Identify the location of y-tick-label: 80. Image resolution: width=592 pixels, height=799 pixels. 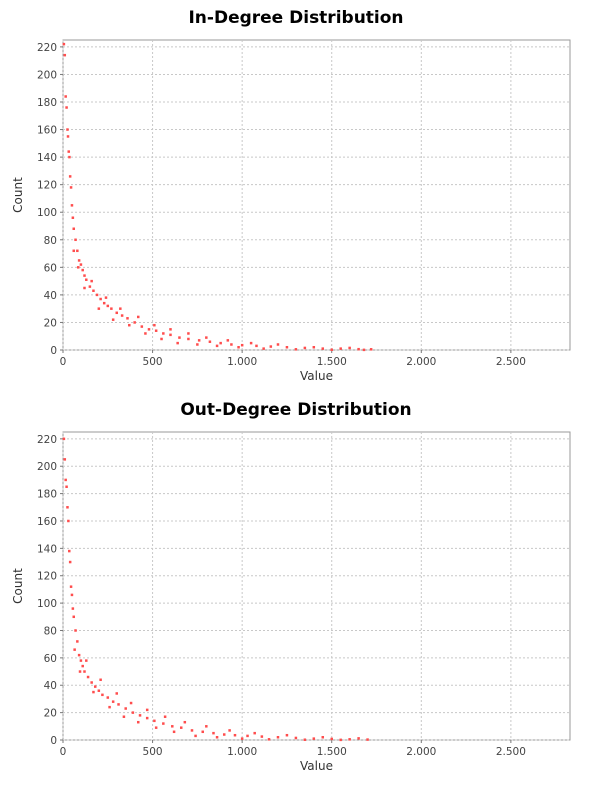
(50, 631).